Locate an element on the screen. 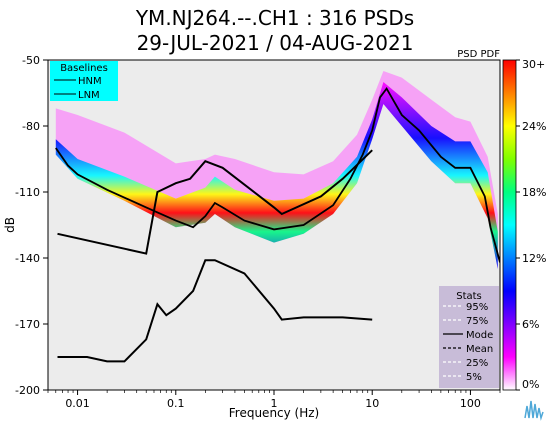 The width and height of the screenshot is (550, 430). lnm-baseline is located at coordinates (215, 311).